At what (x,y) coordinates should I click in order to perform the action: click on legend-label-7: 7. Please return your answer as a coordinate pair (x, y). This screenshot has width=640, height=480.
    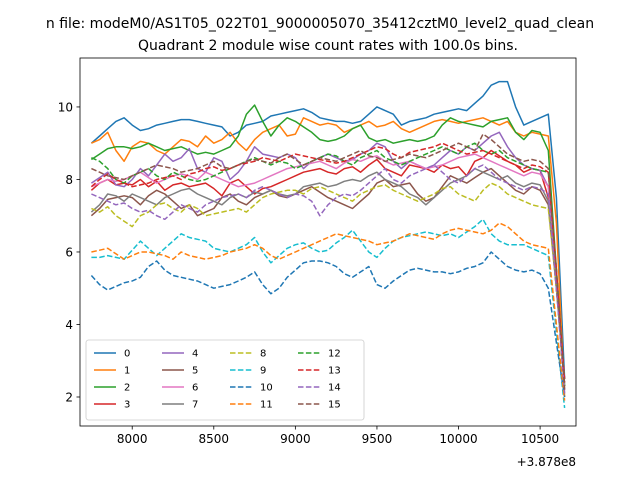
    Looking at the image, I should click on (195, 405).